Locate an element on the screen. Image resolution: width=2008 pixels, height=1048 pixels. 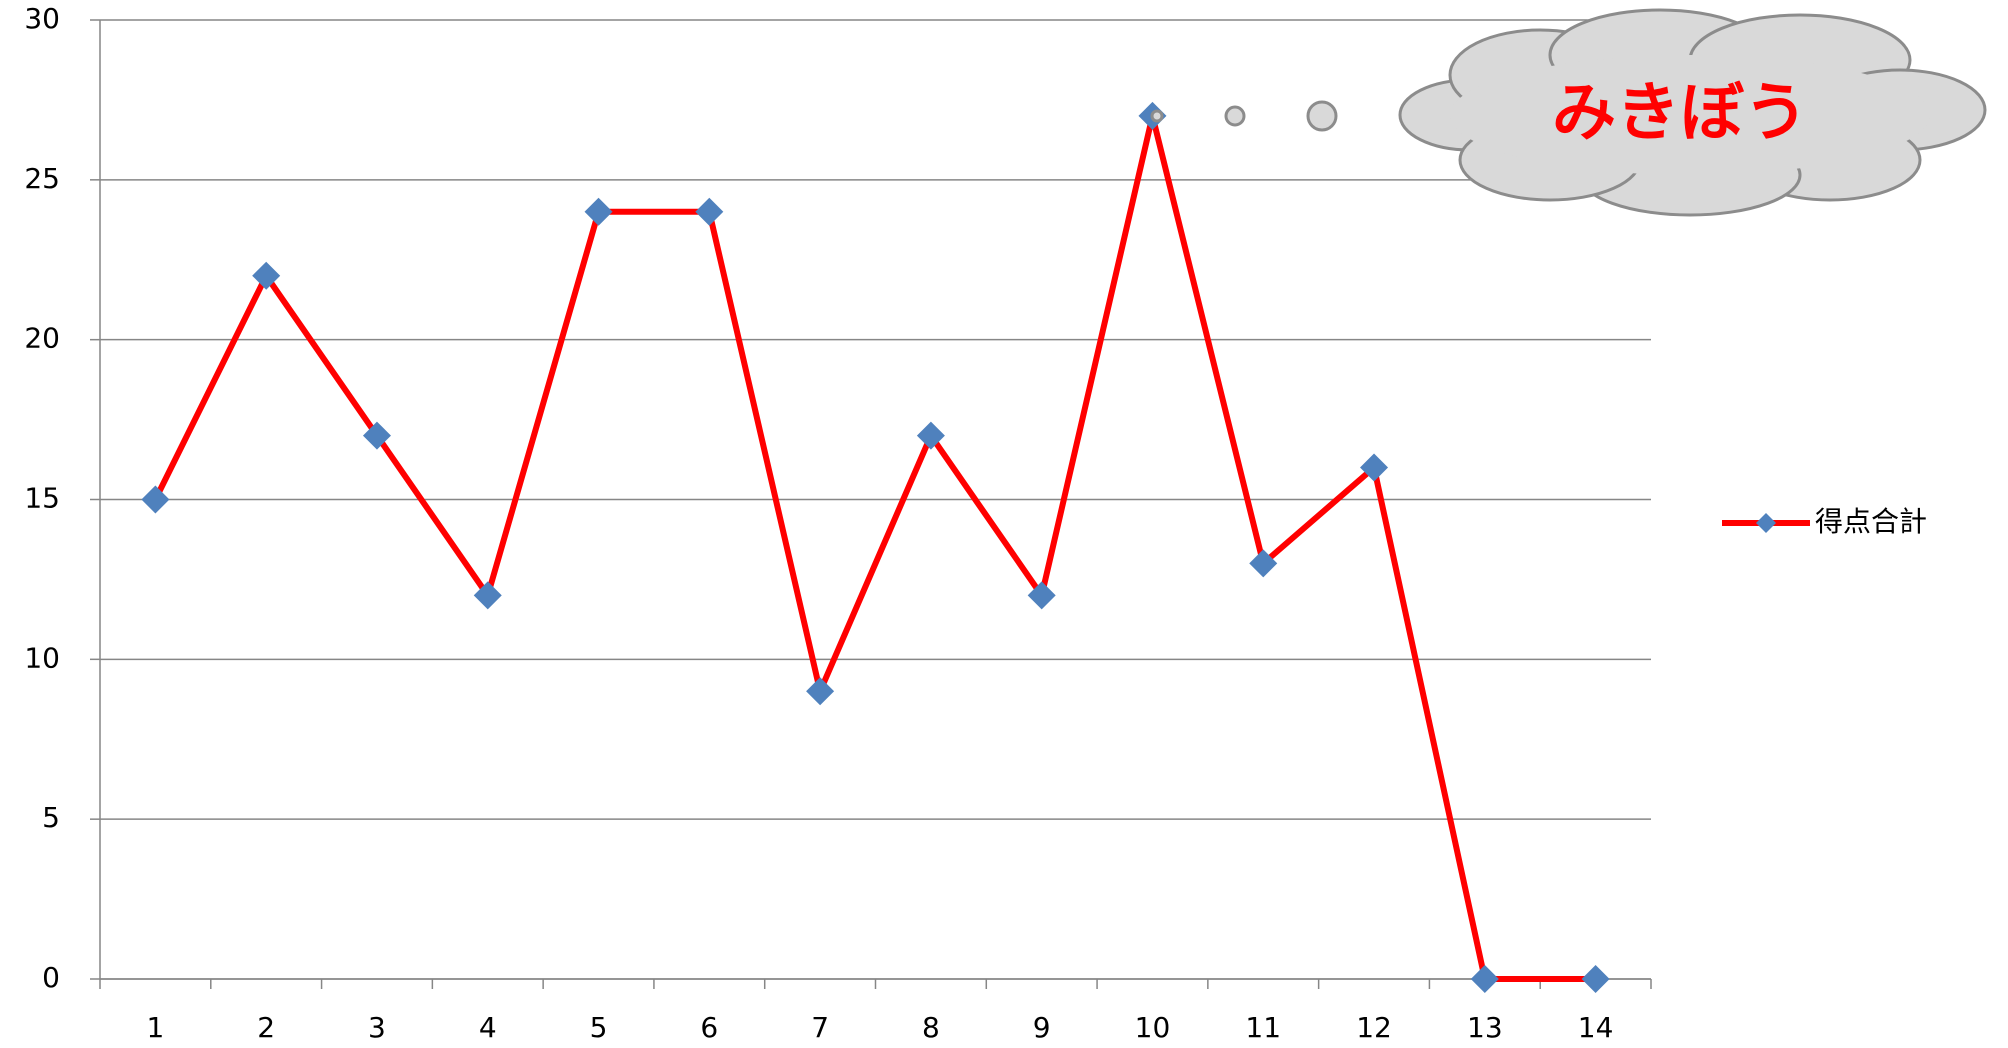
y-tick-label: 5 is located at coordinates (51, 817).